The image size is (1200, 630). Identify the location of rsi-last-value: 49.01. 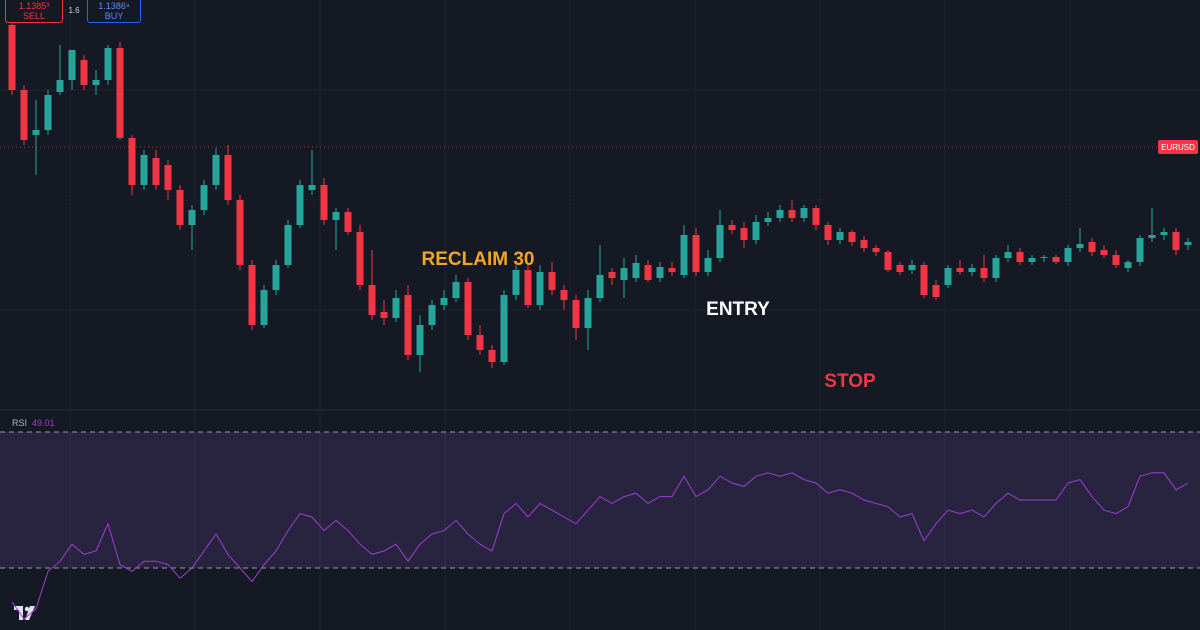
(43, 423).